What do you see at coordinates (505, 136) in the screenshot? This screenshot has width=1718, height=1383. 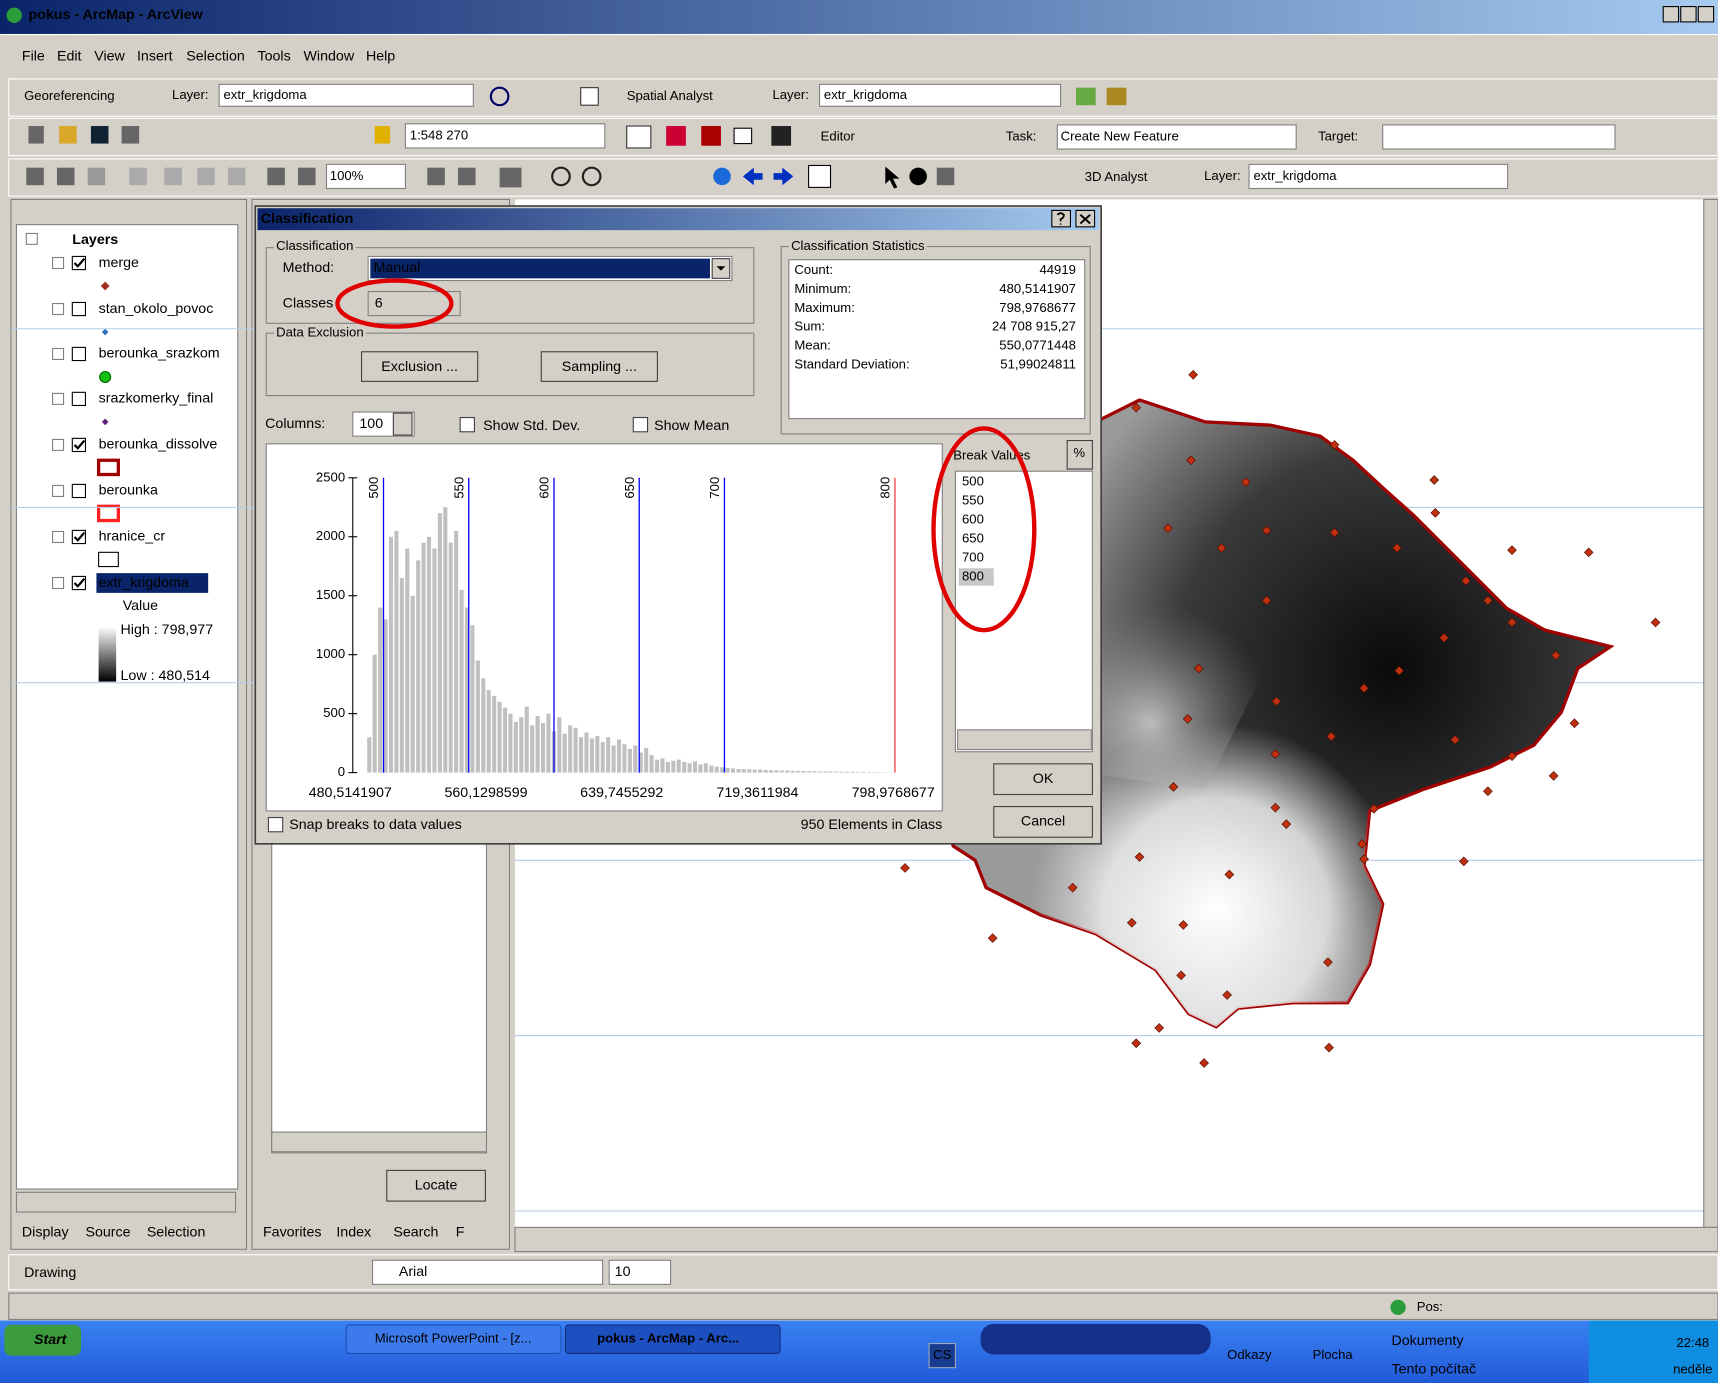 I see `scale-combo` at bounding box center [505, 136].